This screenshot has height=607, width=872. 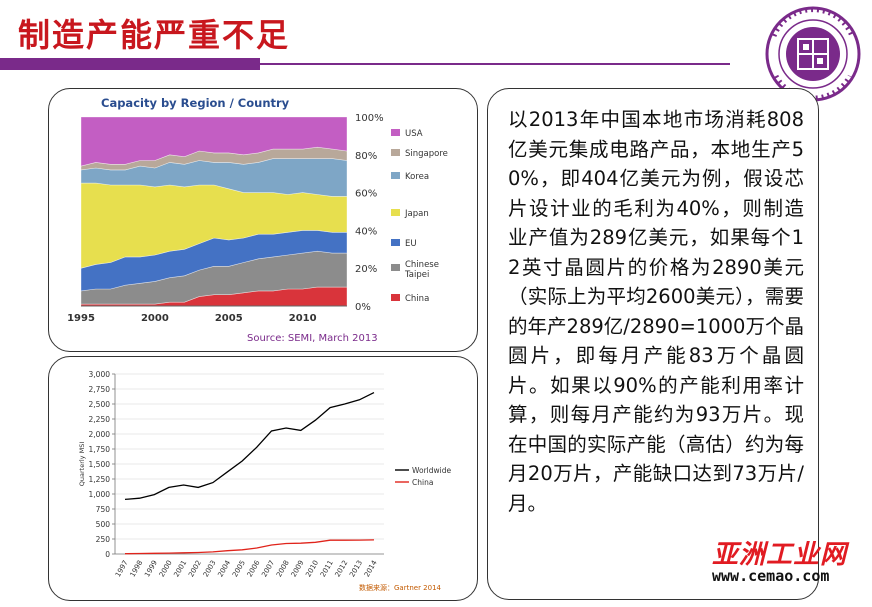 I want to click on x-tick-label: 1997, so click(x=122, y=568).